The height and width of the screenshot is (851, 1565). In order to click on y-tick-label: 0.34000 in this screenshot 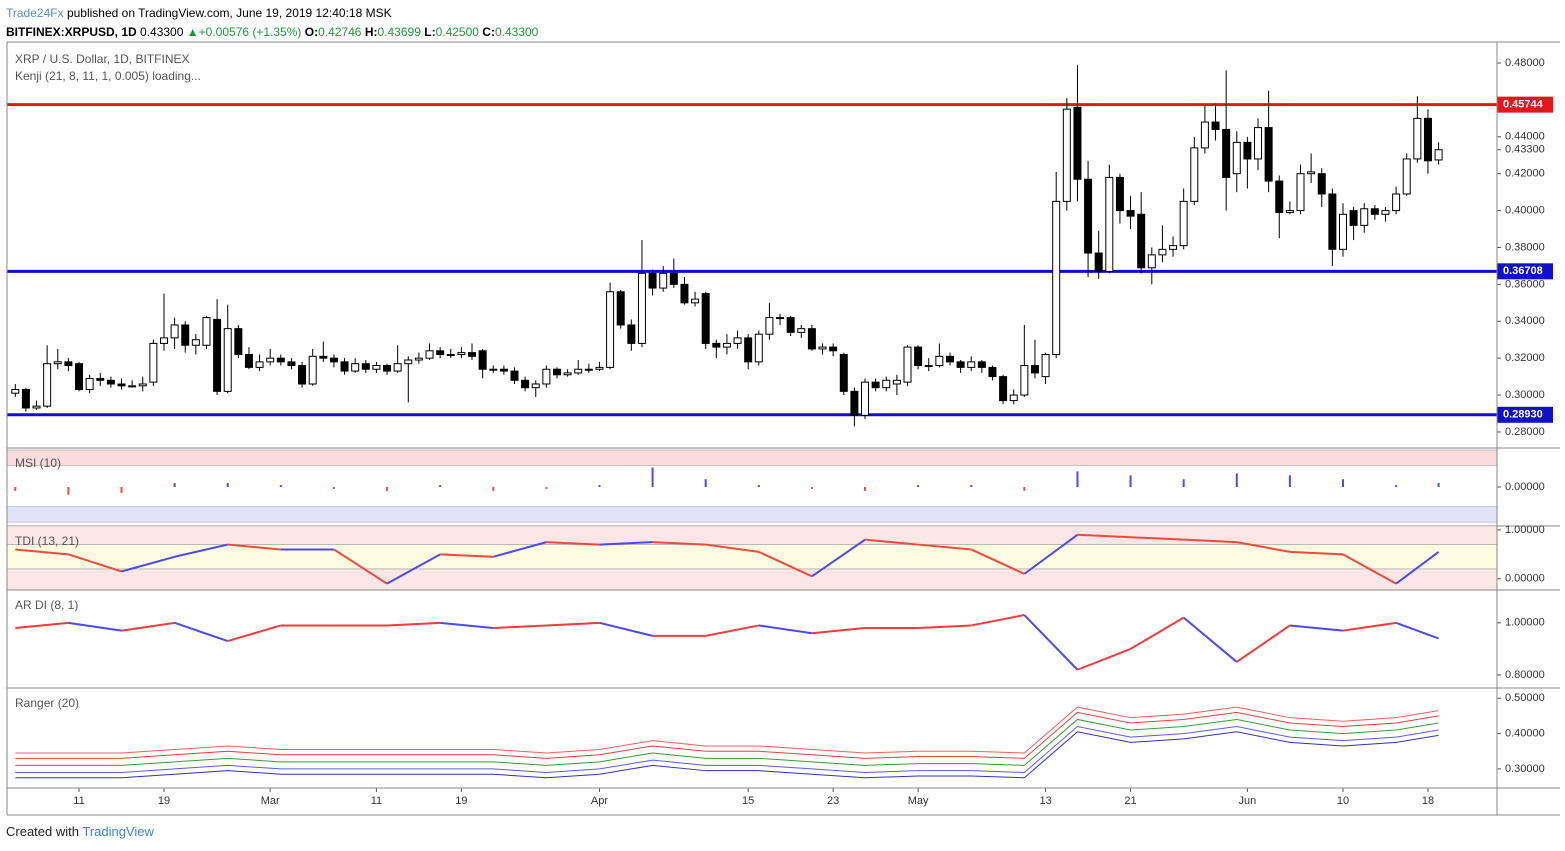, I will do `click(1525, 321)`.